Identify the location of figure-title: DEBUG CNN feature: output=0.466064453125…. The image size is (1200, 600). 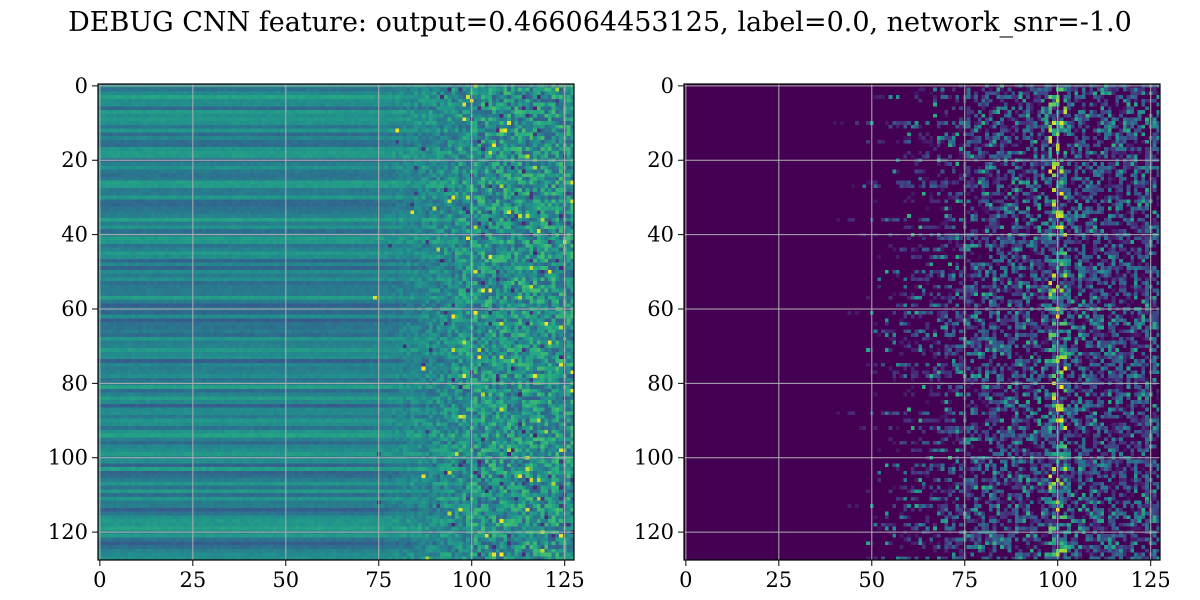
(600, 22).